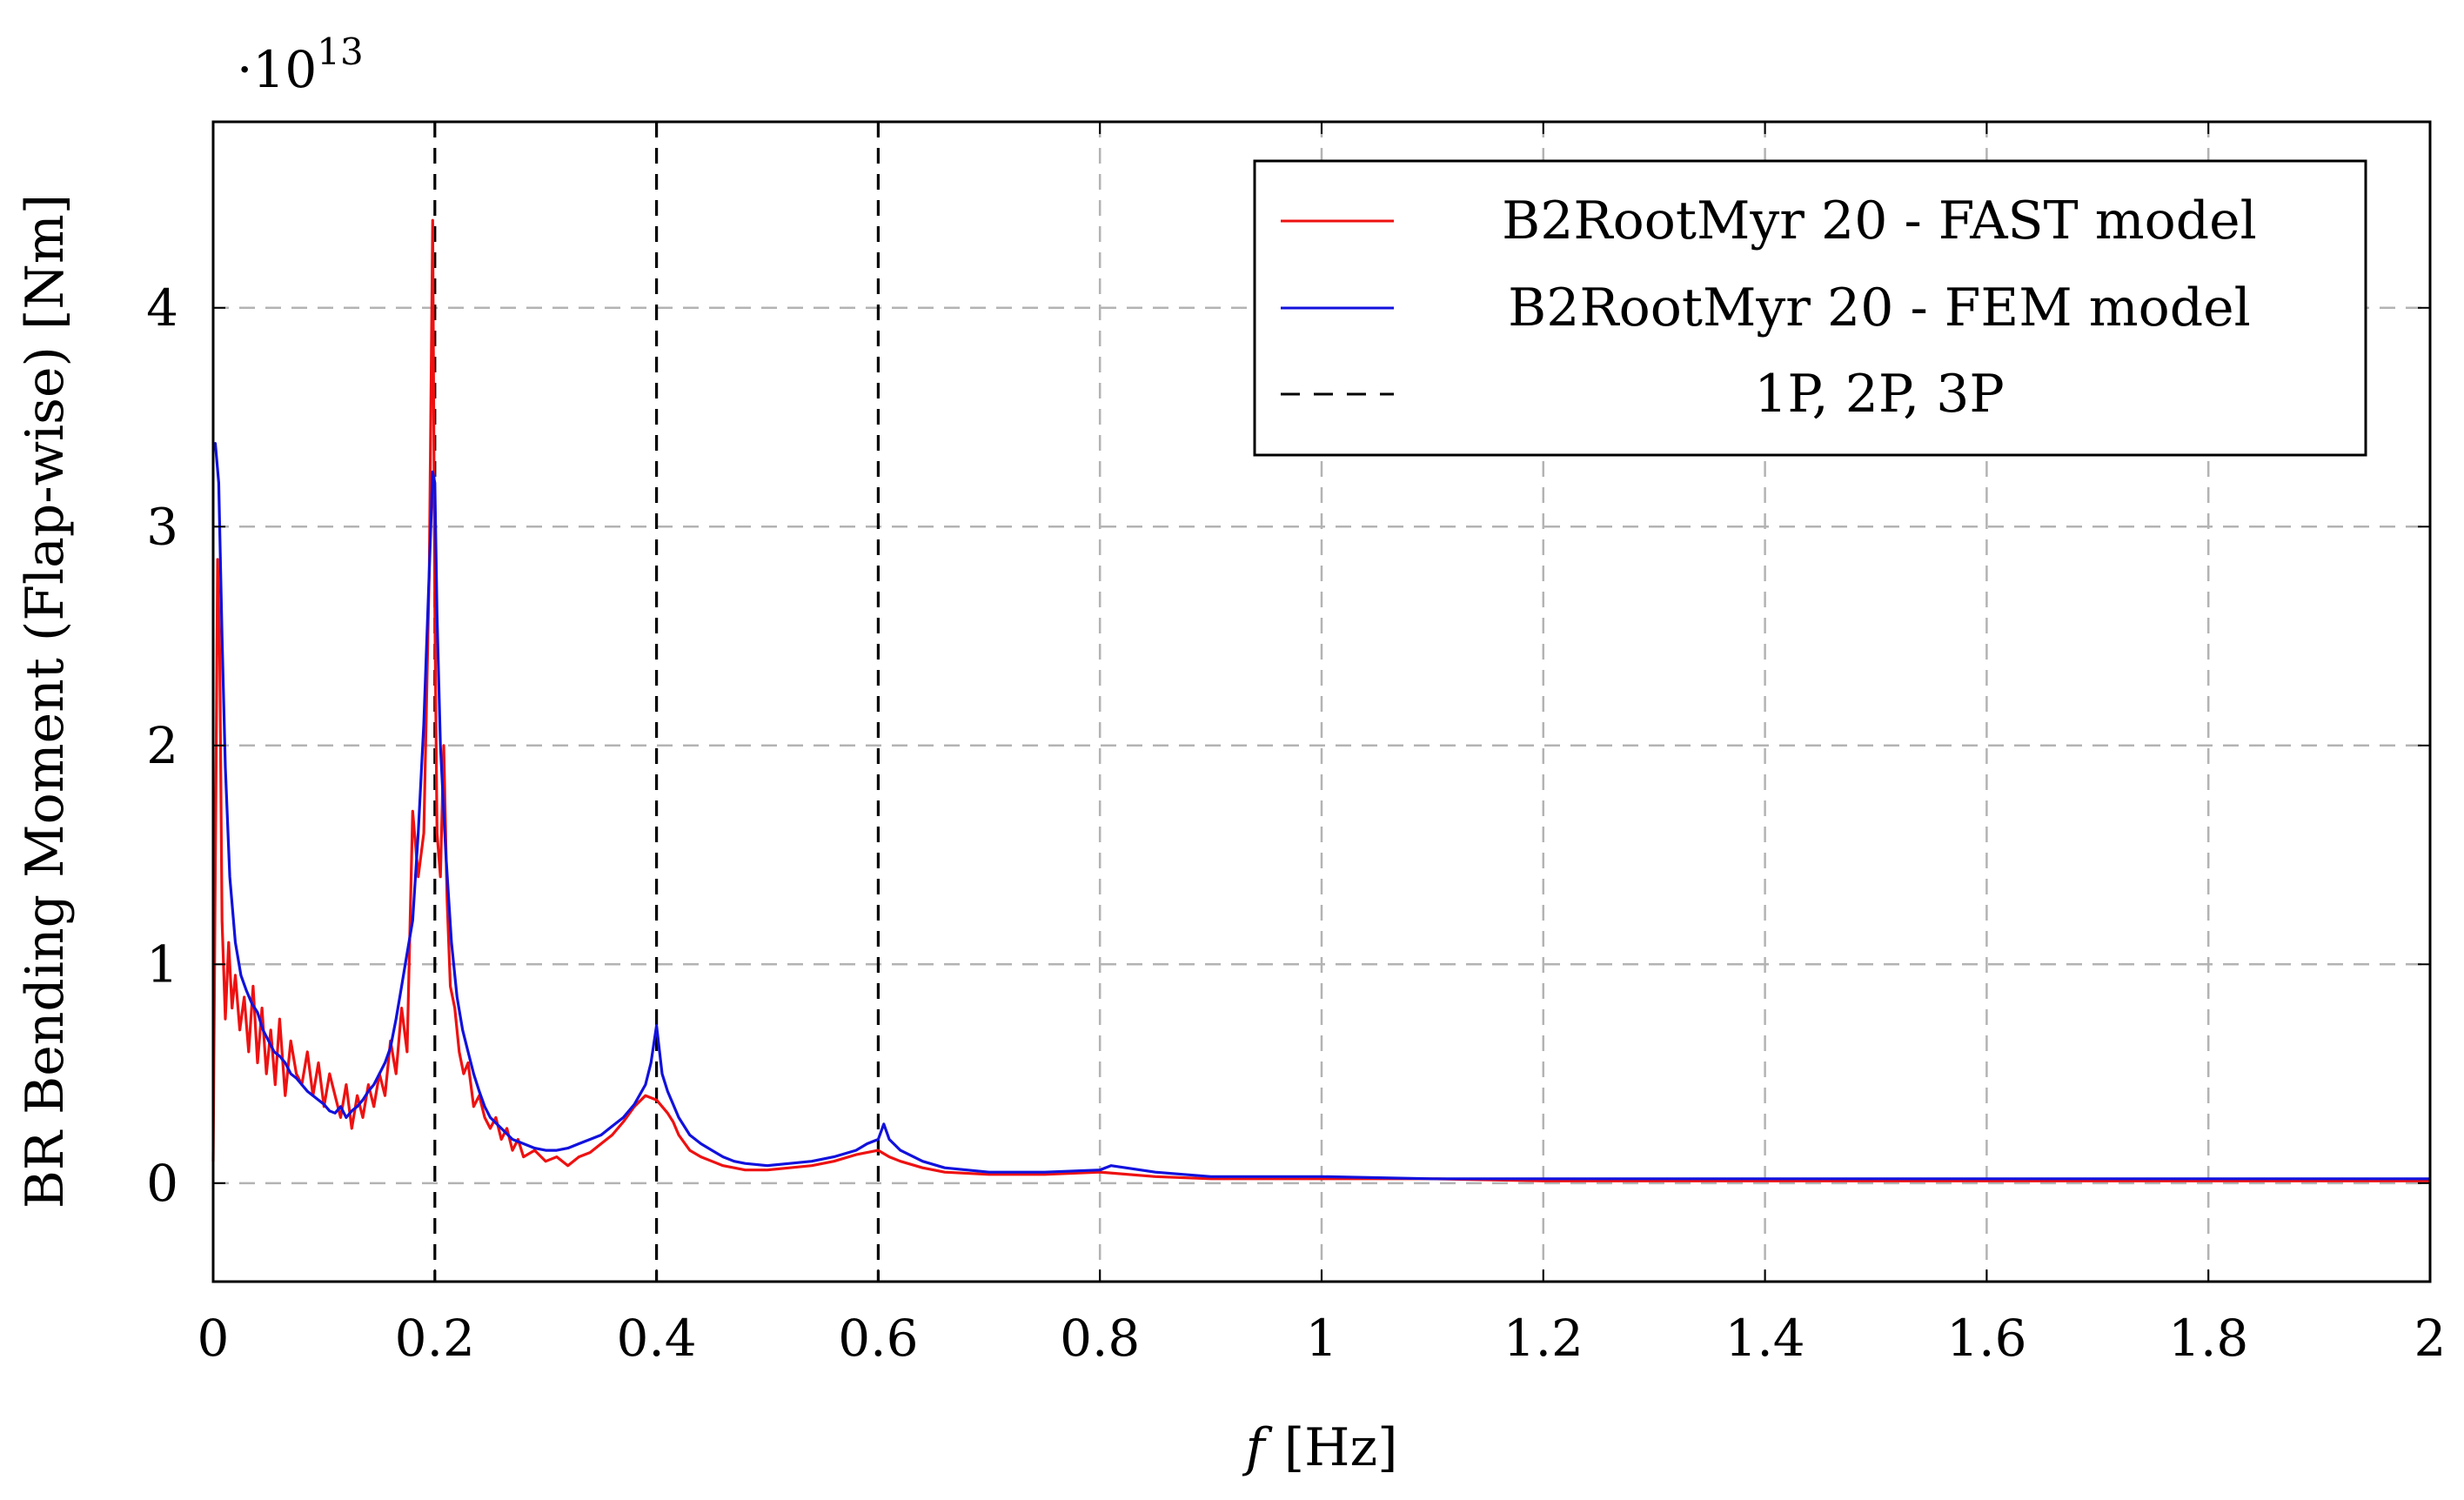 The width and height of the screenshot is (2464, 1500). Describe the element at coordinates (1543, 1338) in the screenshot. I see `x-tick-label: 1.2` at that location.